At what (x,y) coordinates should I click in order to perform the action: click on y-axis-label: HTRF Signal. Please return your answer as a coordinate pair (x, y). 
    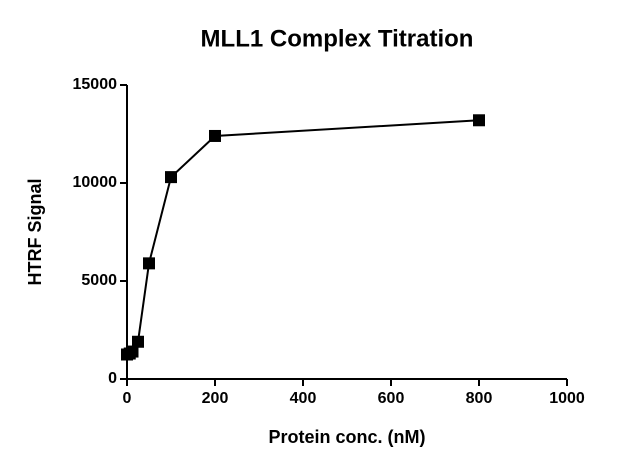
    Looking at the image, I should click on (35, 232).